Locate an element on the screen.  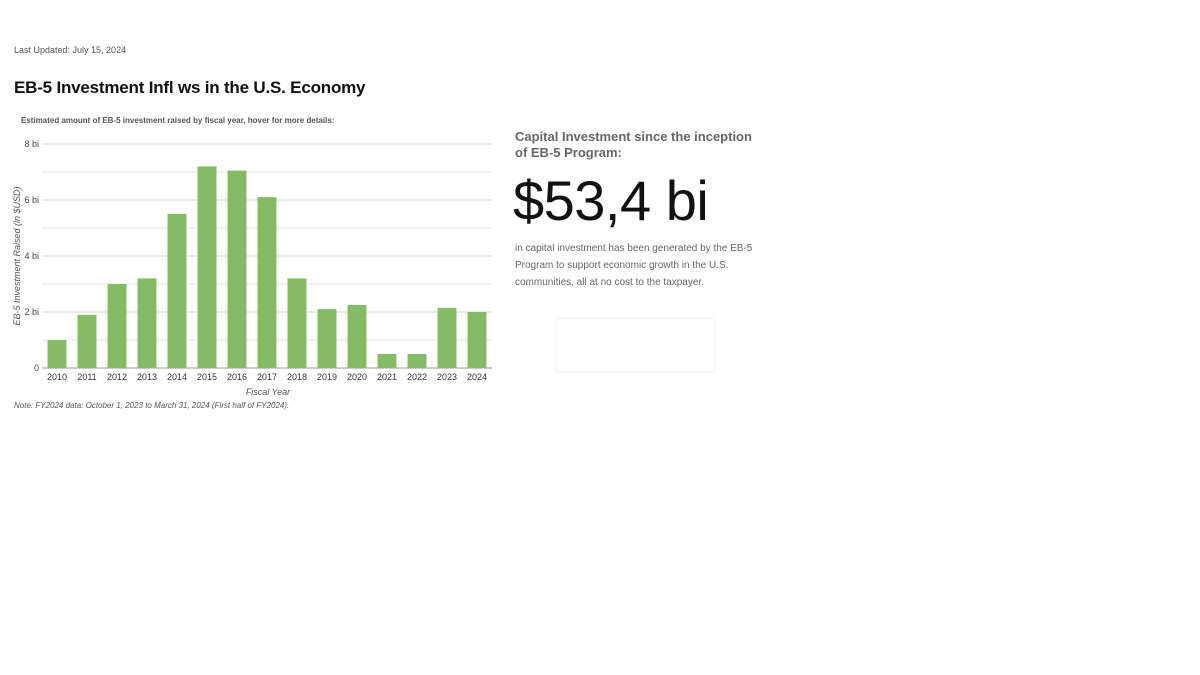
bar-layer is located at coordinates (267, 267).